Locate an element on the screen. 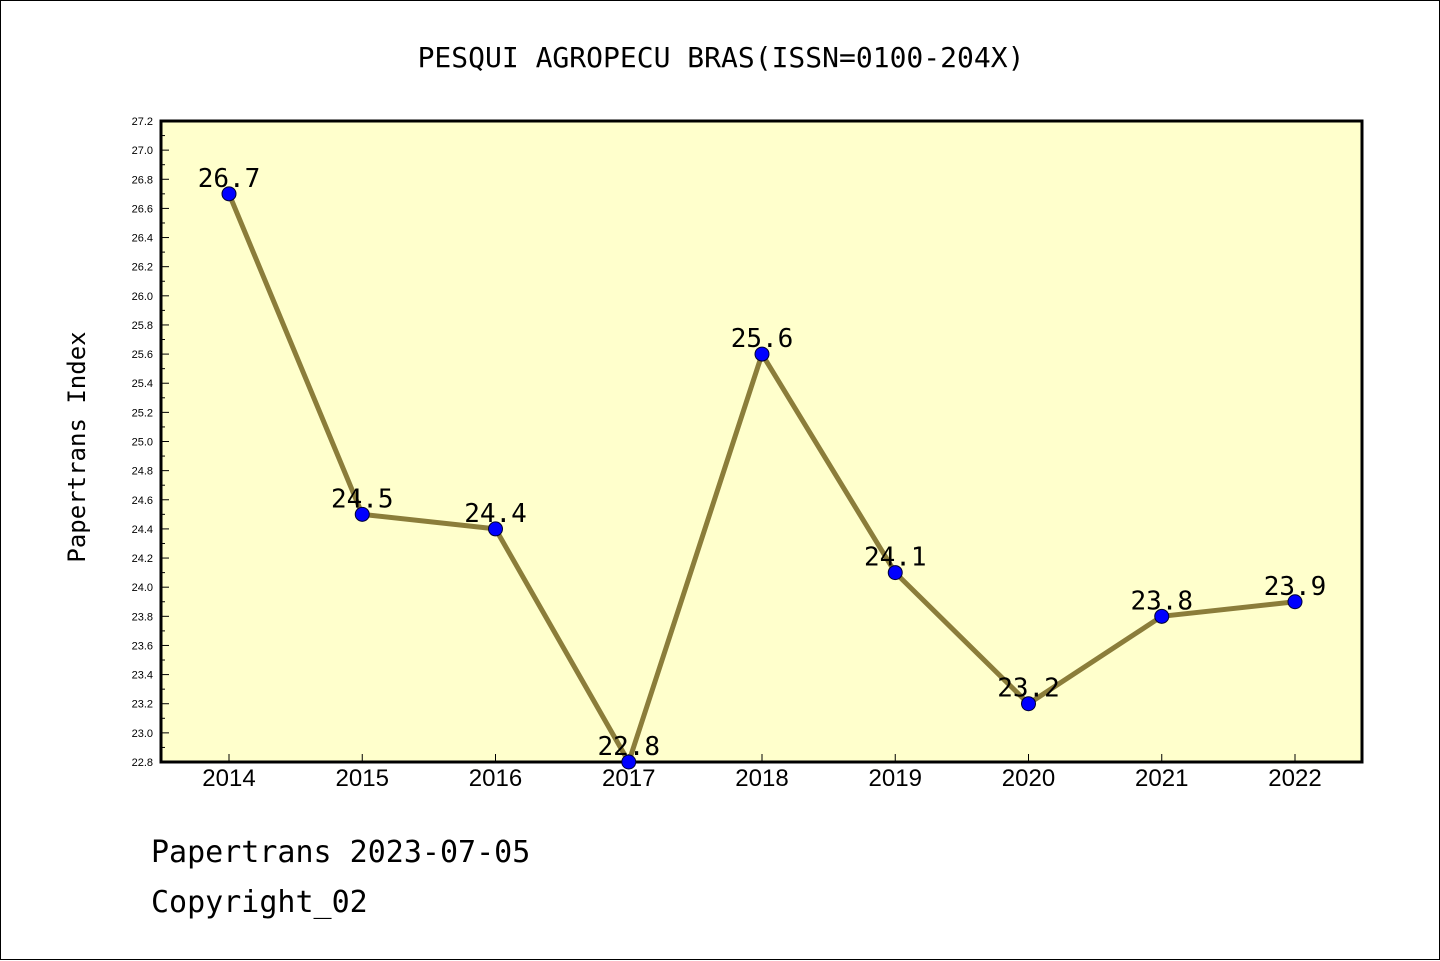 The width and height of the screenshot is (1440, 961). data-label: 26.7 is located at coordinates (229, 179).